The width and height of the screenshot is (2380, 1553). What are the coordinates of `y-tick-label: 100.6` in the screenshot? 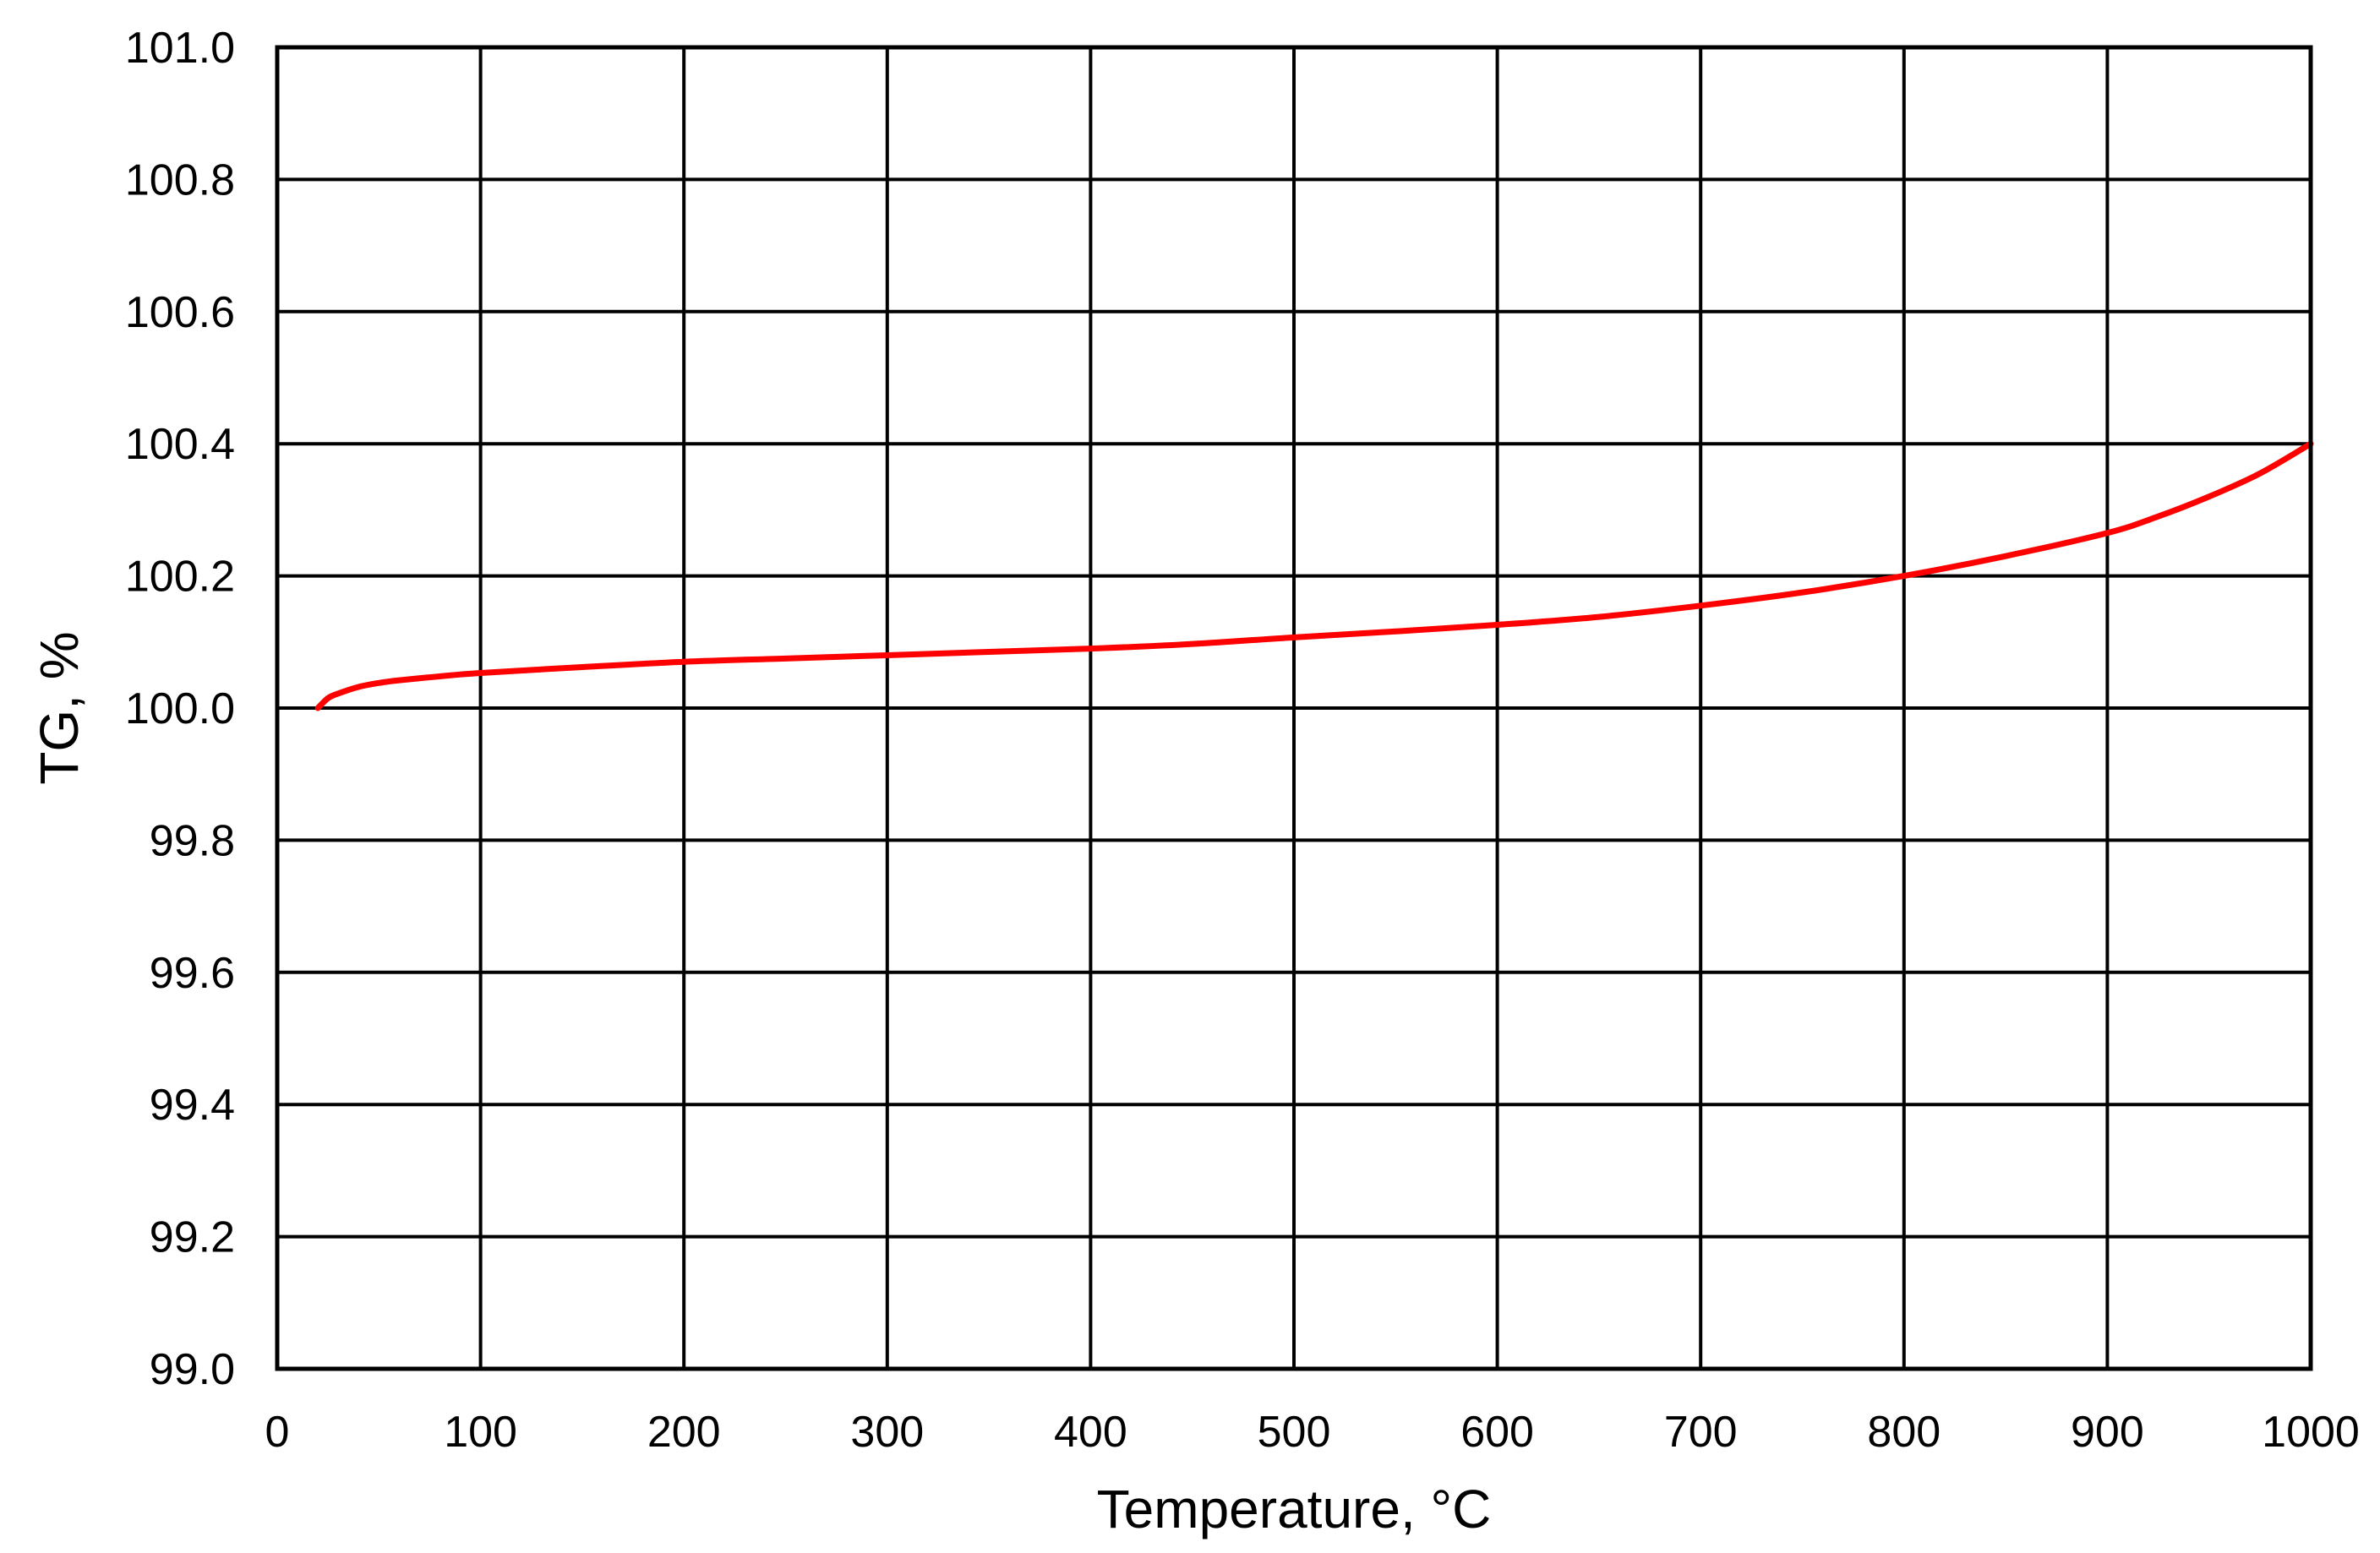 It's located at (180, 312).